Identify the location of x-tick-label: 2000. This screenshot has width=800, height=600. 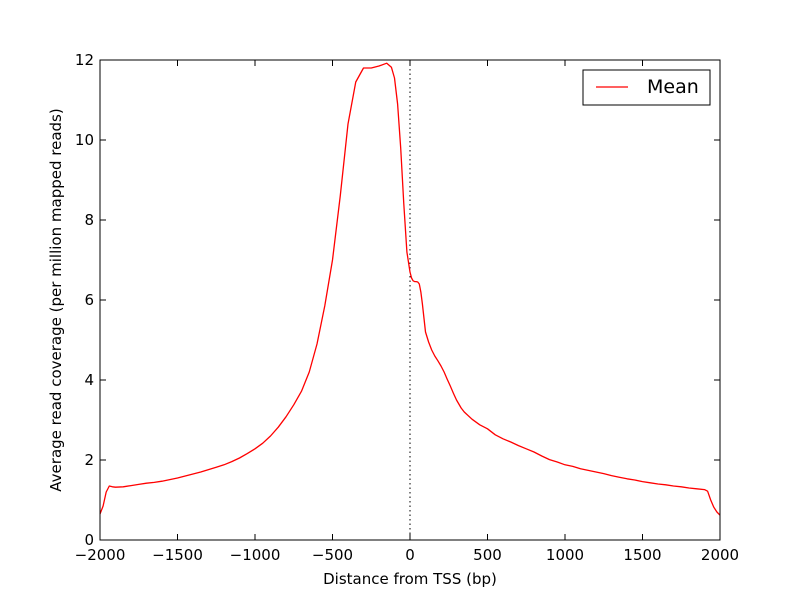
(720, 555).